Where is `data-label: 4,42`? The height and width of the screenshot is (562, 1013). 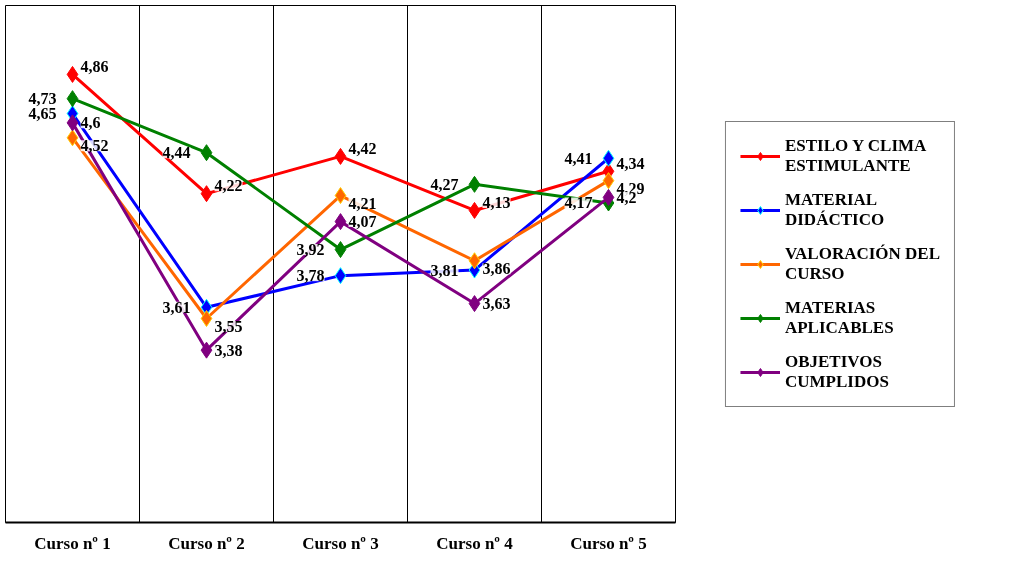
data-label: 4,42 is located at coordinates (362, 148).